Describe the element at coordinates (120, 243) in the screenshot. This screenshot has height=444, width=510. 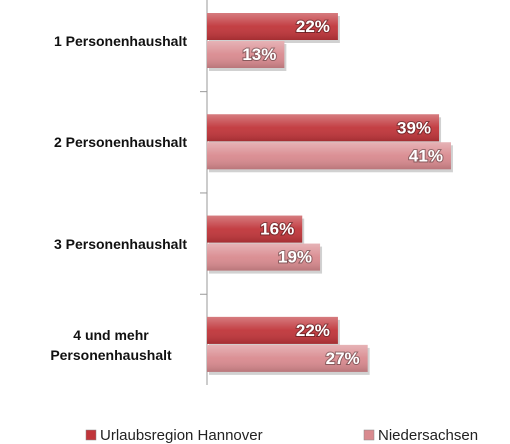
I see `category-label: 3 Personenhaushalt` at that location.